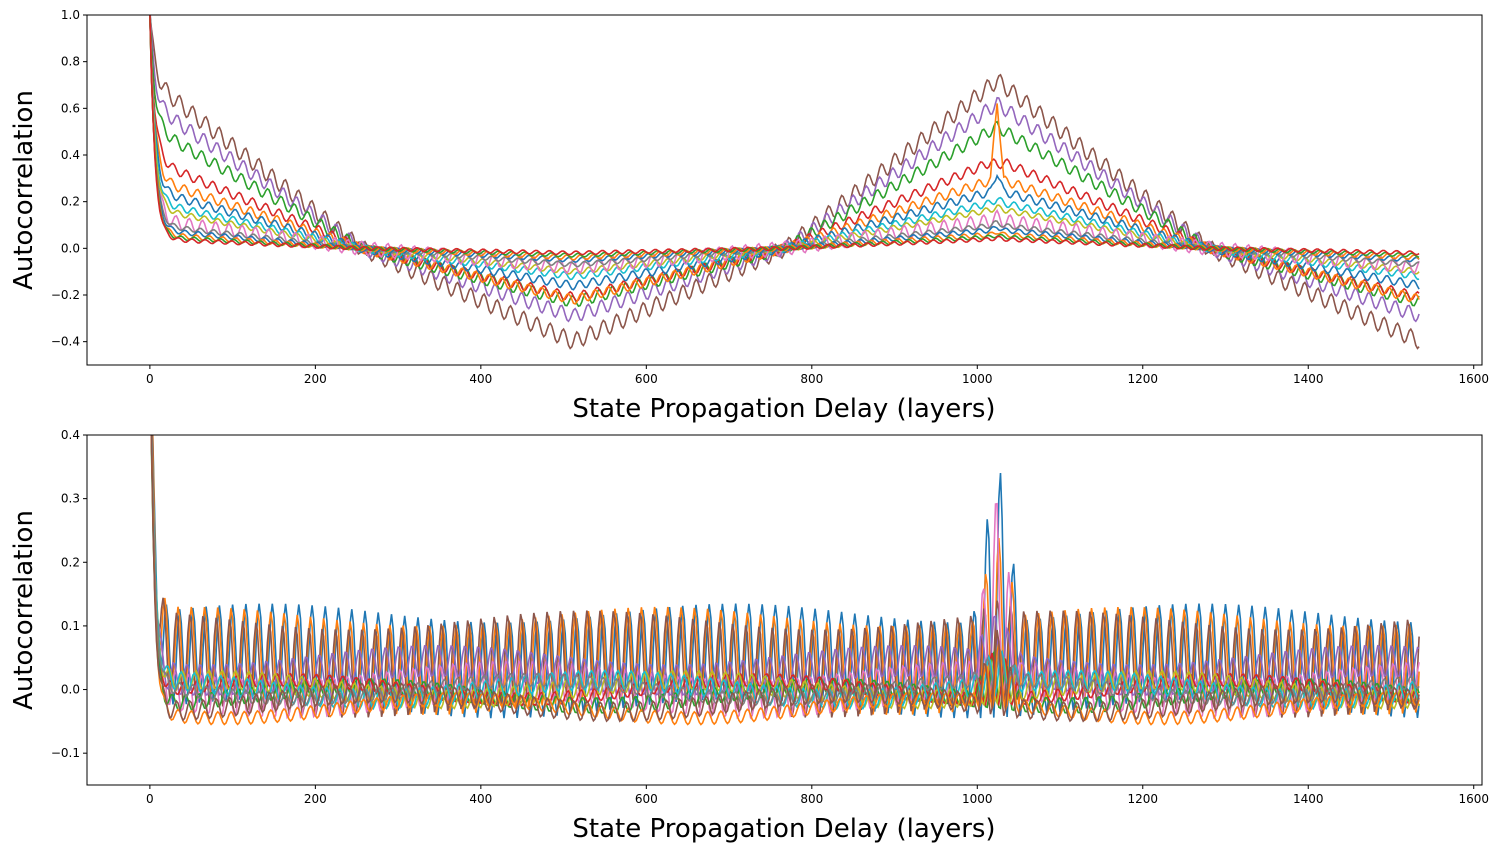 The height and width of the screenshot is (852, 1499). Describe the element at coordinates (1473, 379) in the screenshot. I see `top-x-tick-label: 1600` at that location.